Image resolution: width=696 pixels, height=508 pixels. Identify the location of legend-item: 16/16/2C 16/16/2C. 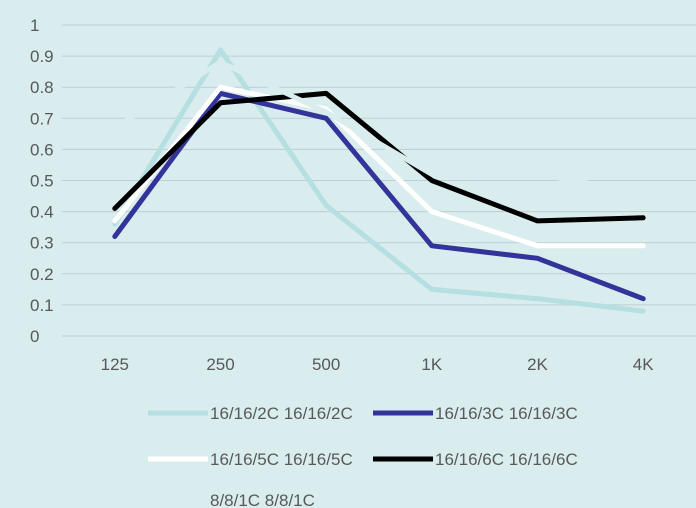
(250, 413).